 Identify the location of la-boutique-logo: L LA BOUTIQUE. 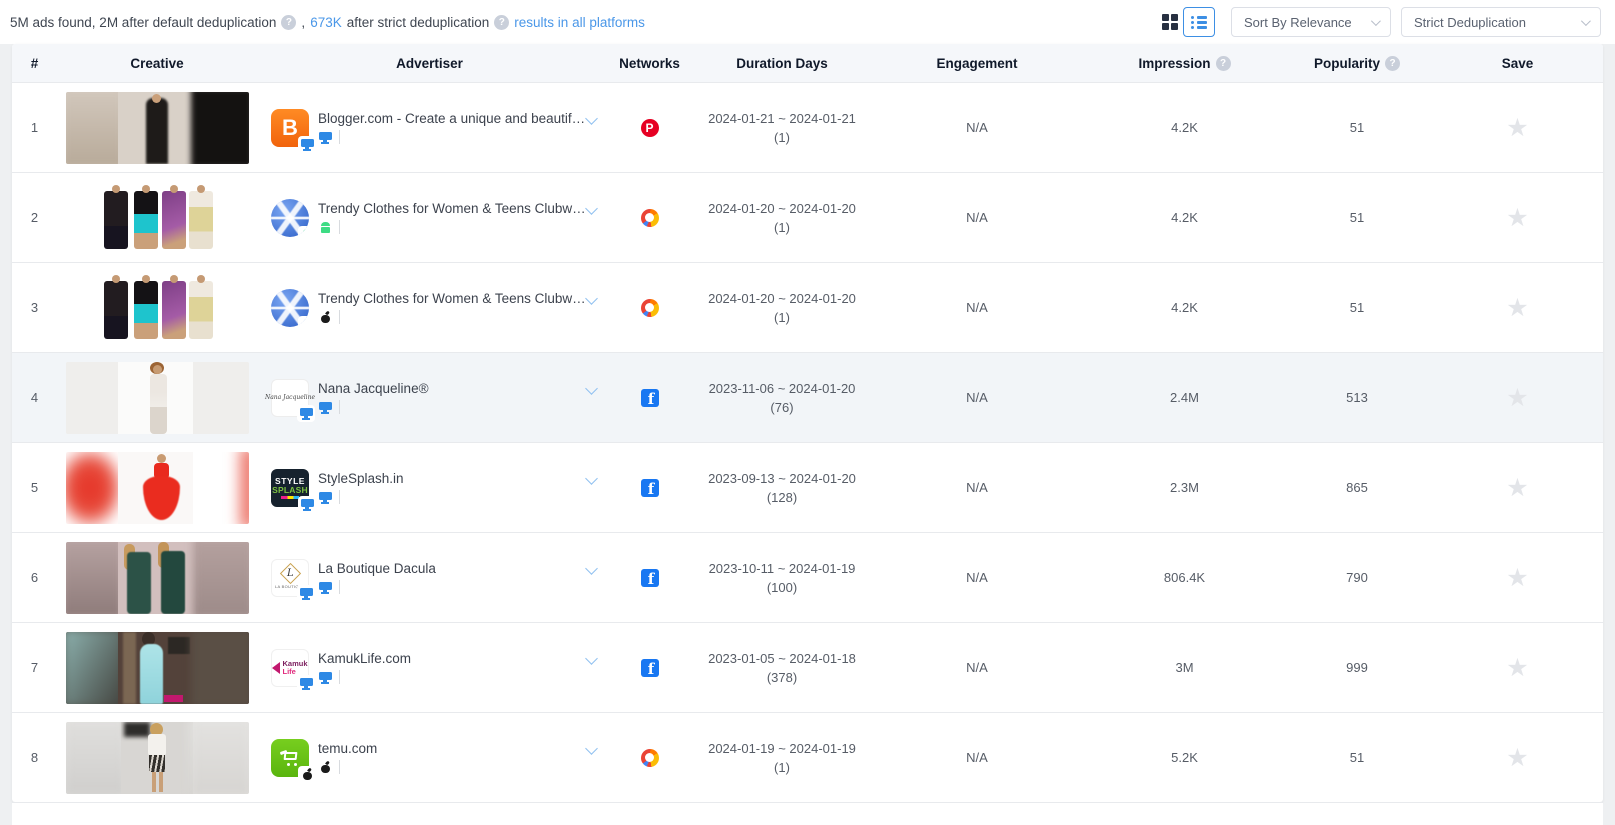
(292, 579).